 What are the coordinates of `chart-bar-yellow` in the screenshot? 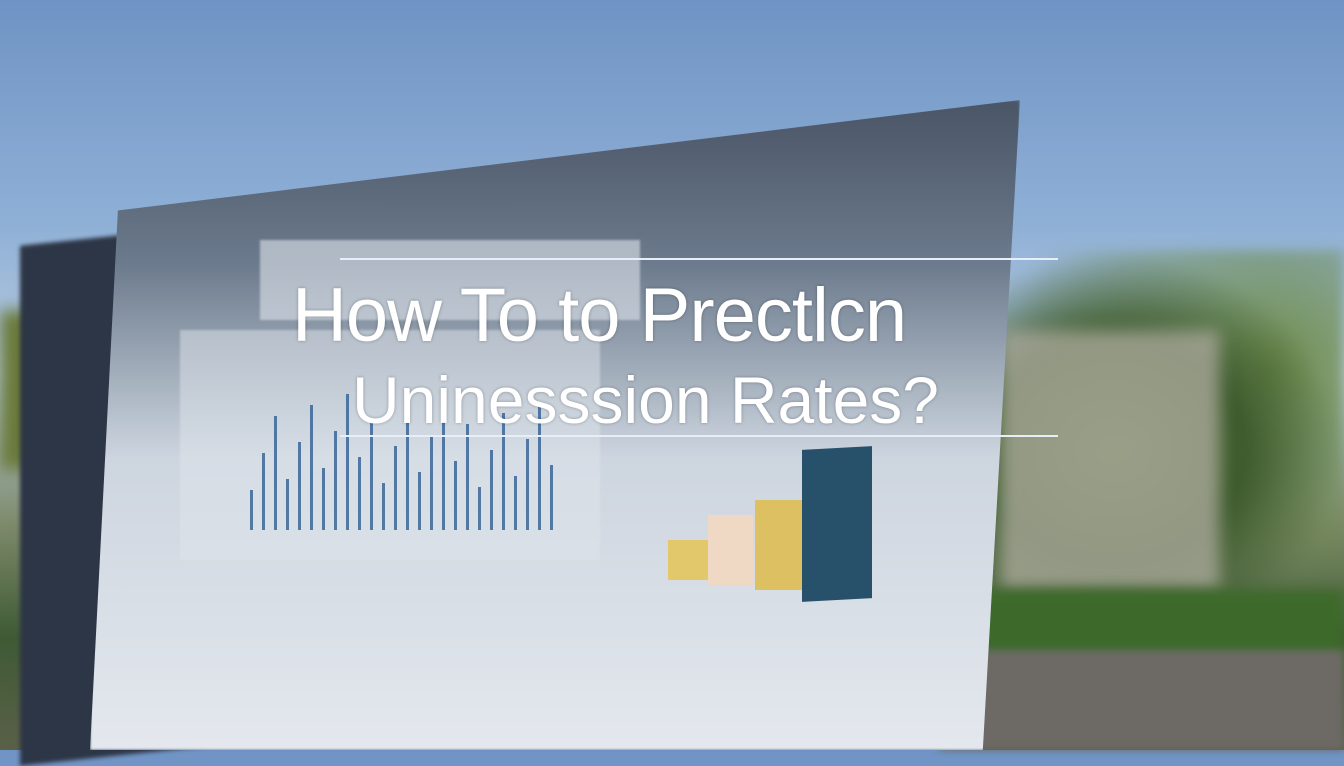 It's located at (780, 545).